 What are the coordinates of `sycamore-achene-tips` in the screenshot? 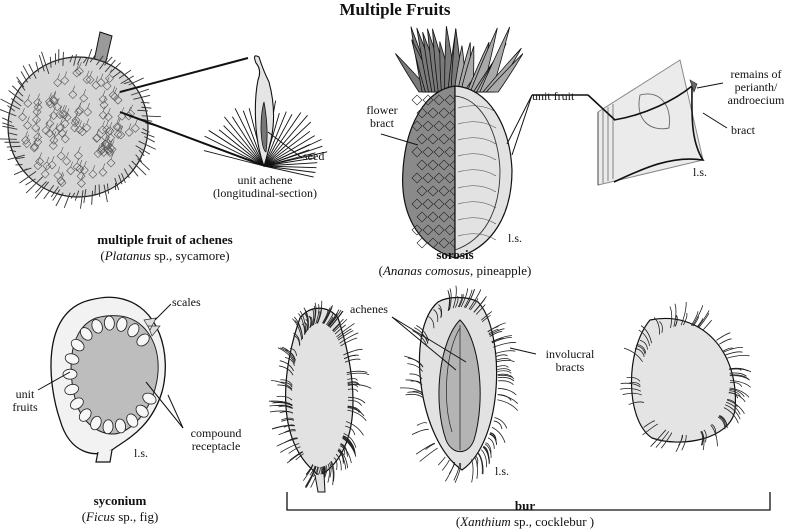 It's located at (80, 128).